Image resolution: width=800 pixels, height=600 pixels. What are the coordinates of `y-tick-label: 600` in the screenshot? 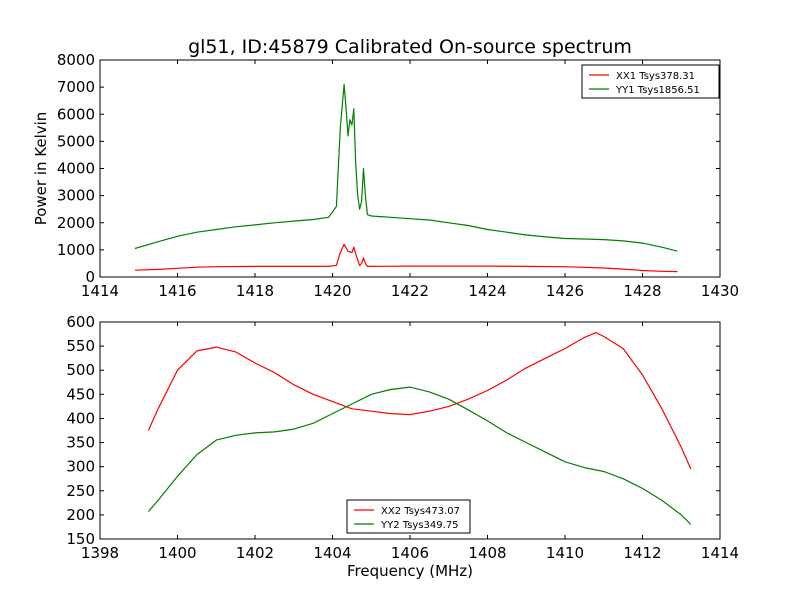 It's located at (80, 322).